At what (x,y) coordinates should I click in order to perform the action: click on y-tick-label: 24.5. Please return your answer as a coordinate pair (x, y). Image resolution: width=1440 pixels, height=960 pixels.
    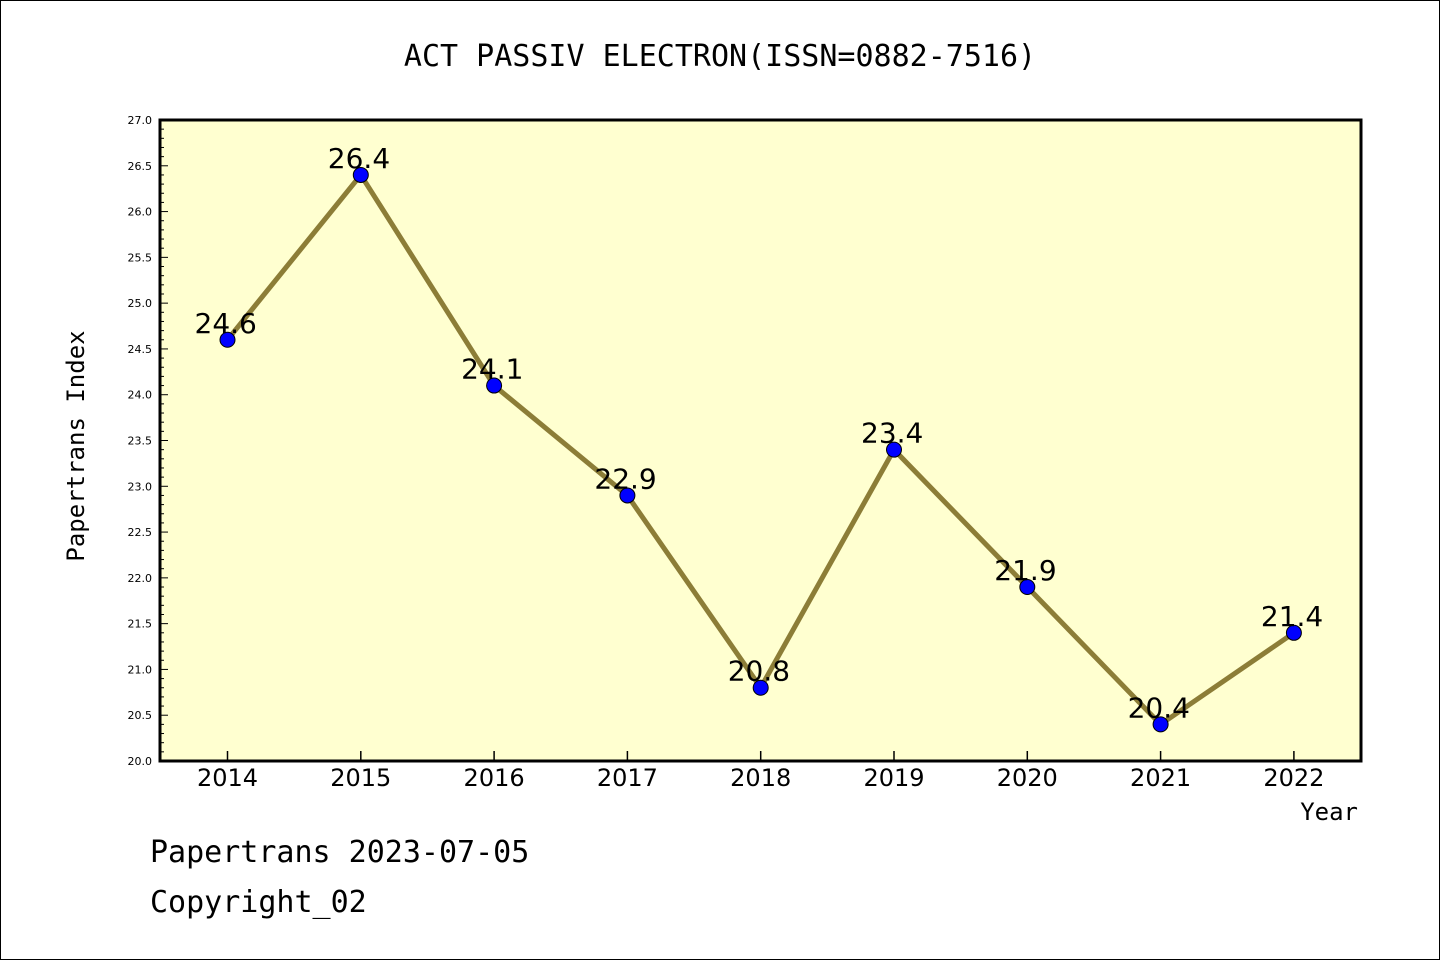
    Looking at the image, I should click on (140, 349).